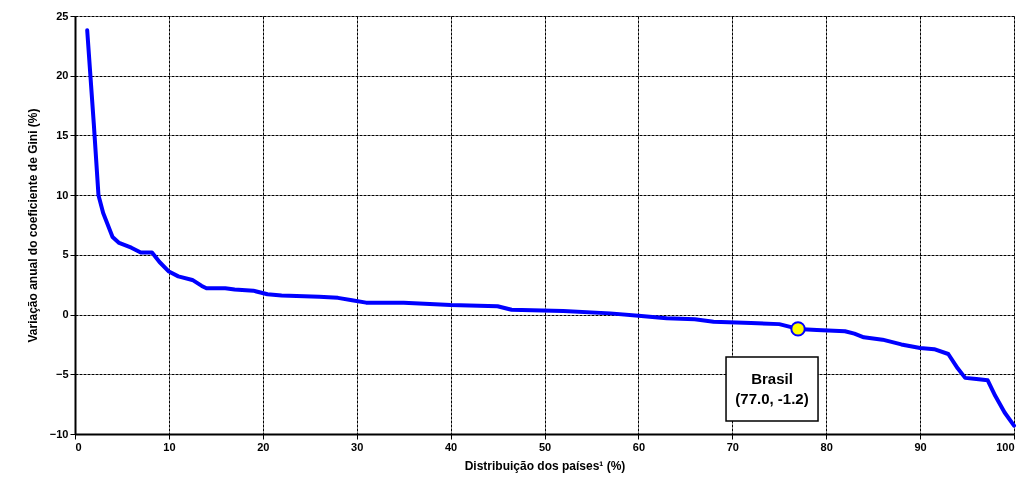  Describe the element at coordinates (772, 388) in the screenshot. I see `annotation: Brasil (77.0, -1.2)` at that location.